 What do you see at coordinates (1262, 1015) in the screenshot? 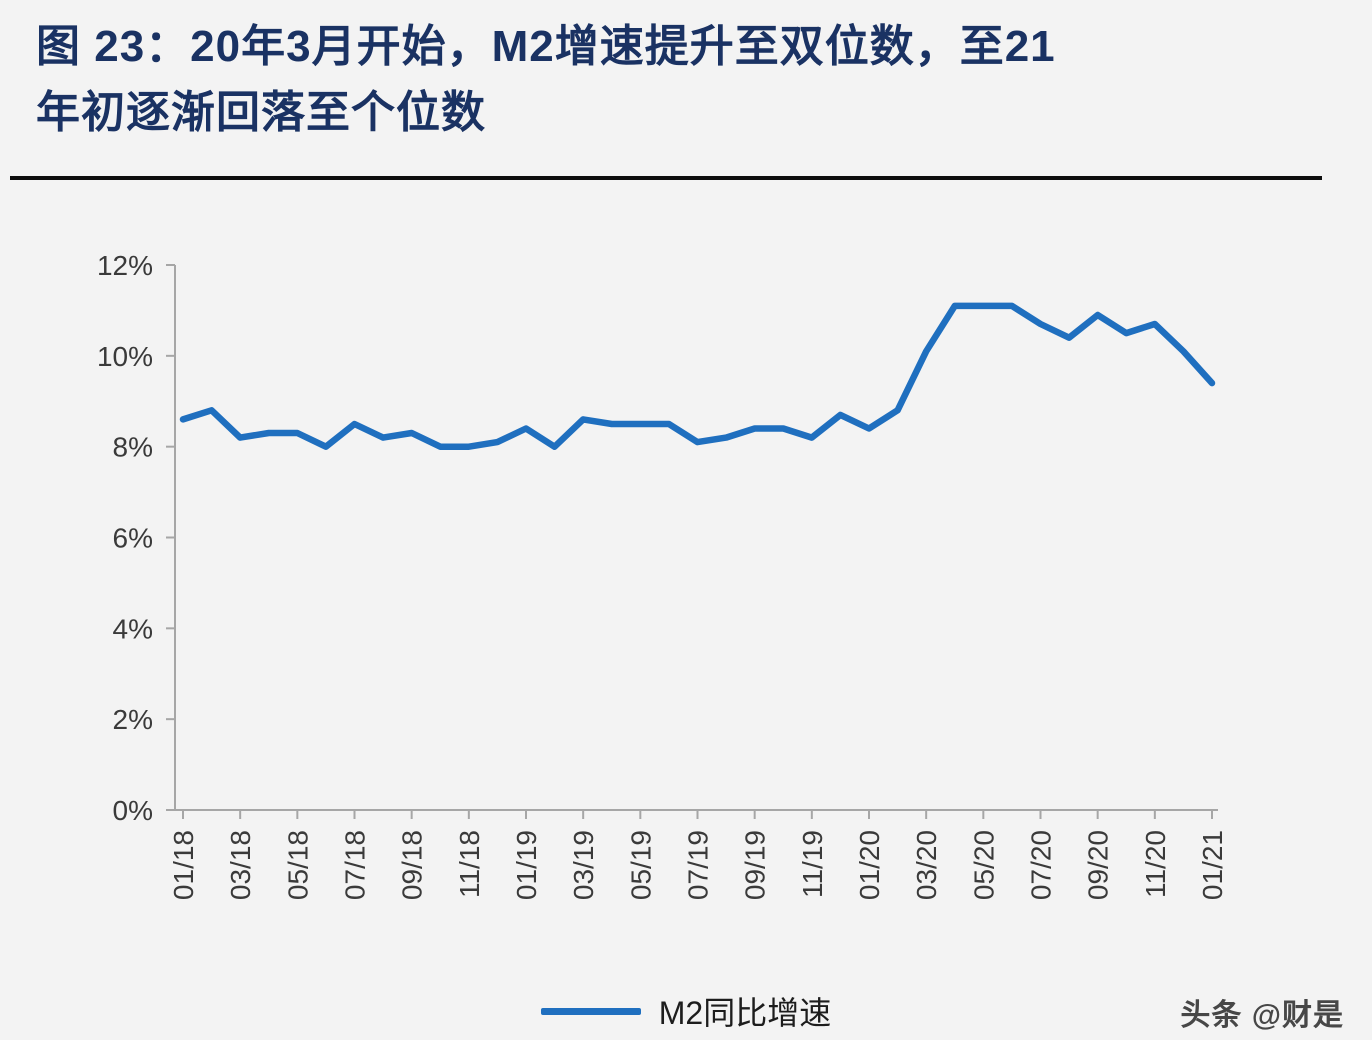
I see `watermark-text: 头条 @财是` at bounding box center [1262, 1015].